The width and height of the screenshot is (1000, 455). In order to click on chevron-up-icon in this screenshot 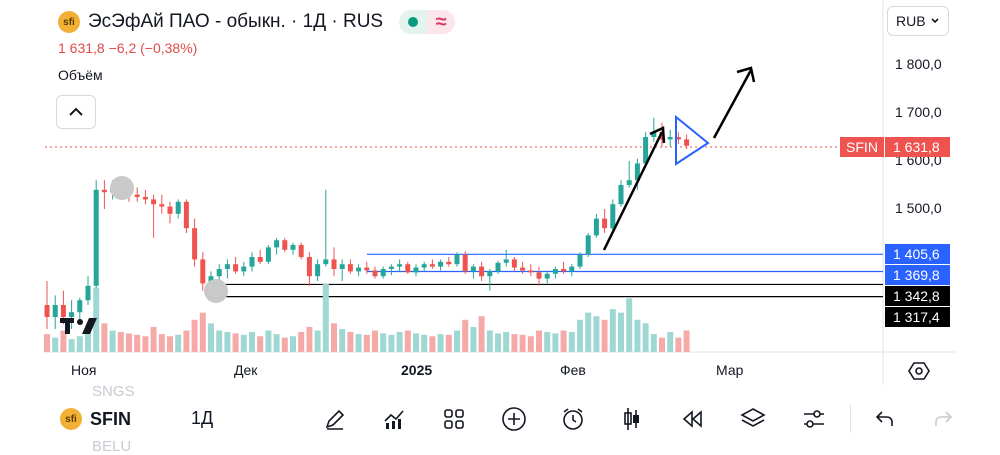, I will do `click(76, 111)`.